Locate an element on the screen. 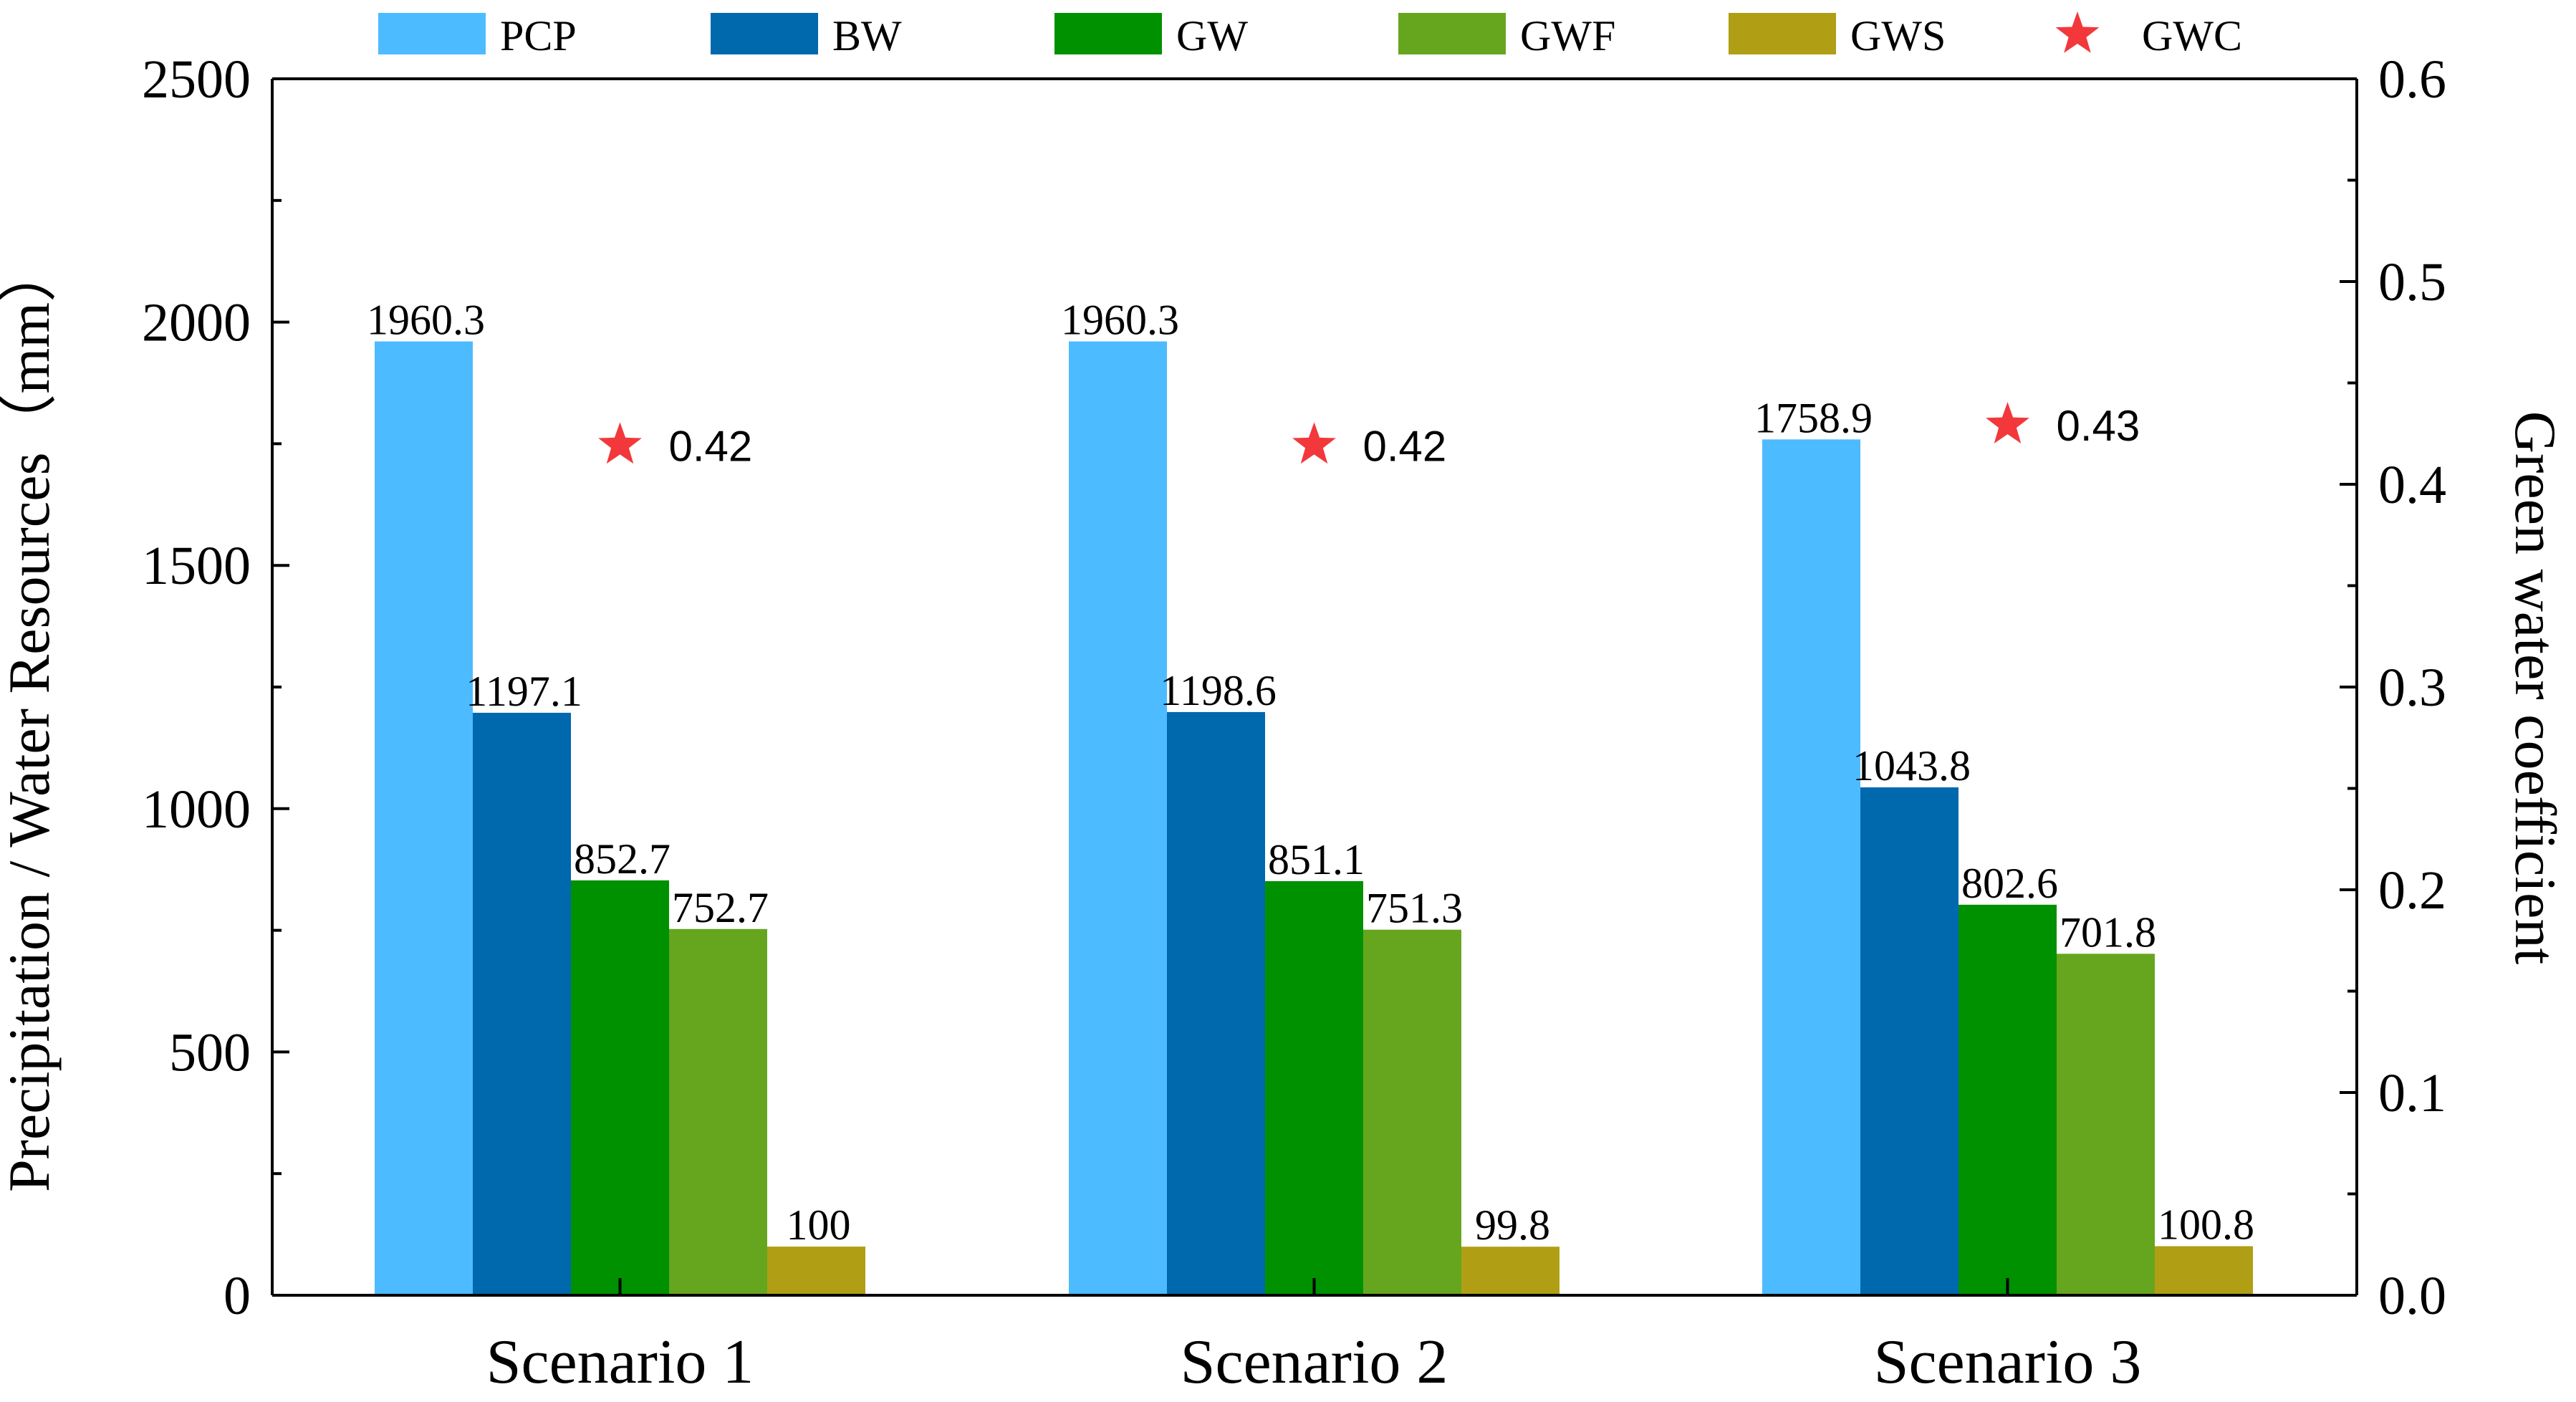 The height and width of the screenshot is (1402, 2576). y2-tick-label: 0.0 is located at coordinates (2412, 1296).